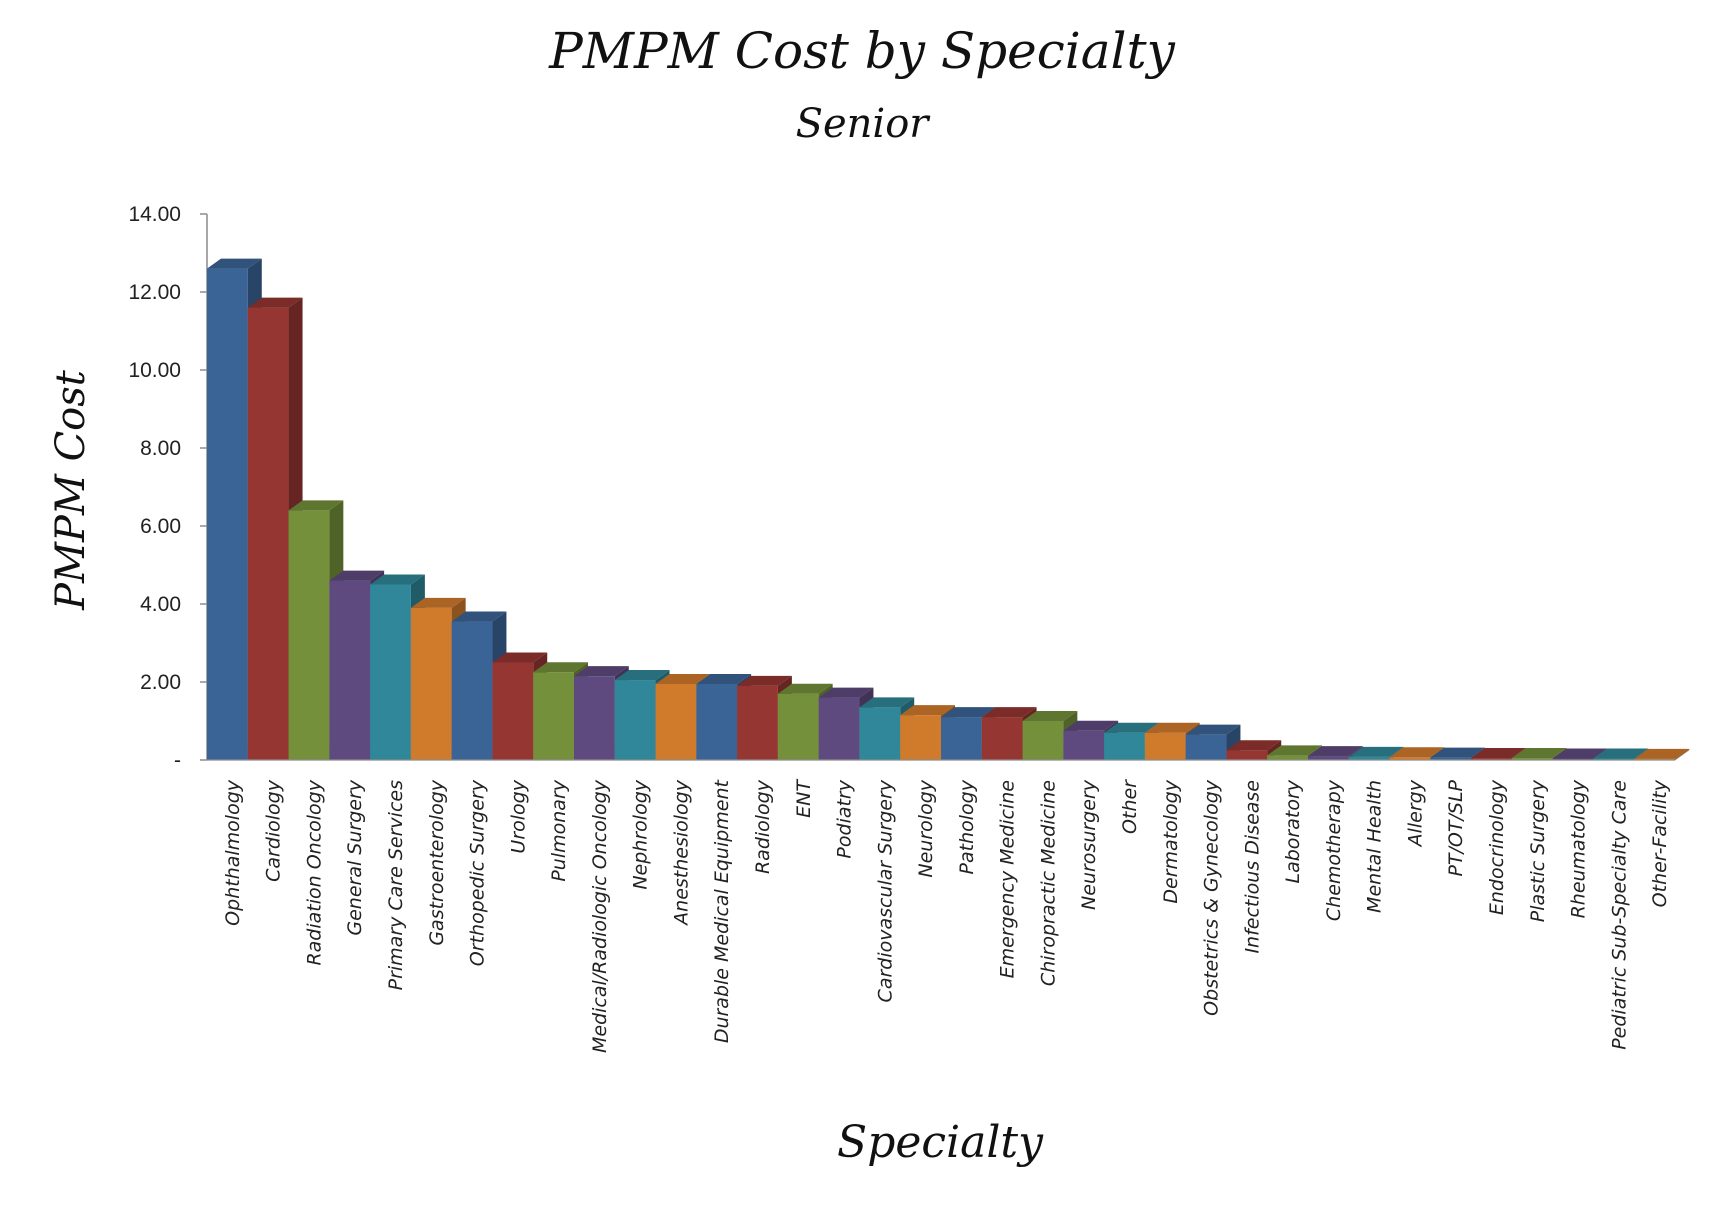 The height and width of the screenshot is (1222, 1735). Describe the element at coordinates (967, 826) in the screenshot. I see `x-category-label: Pathology` at that location.